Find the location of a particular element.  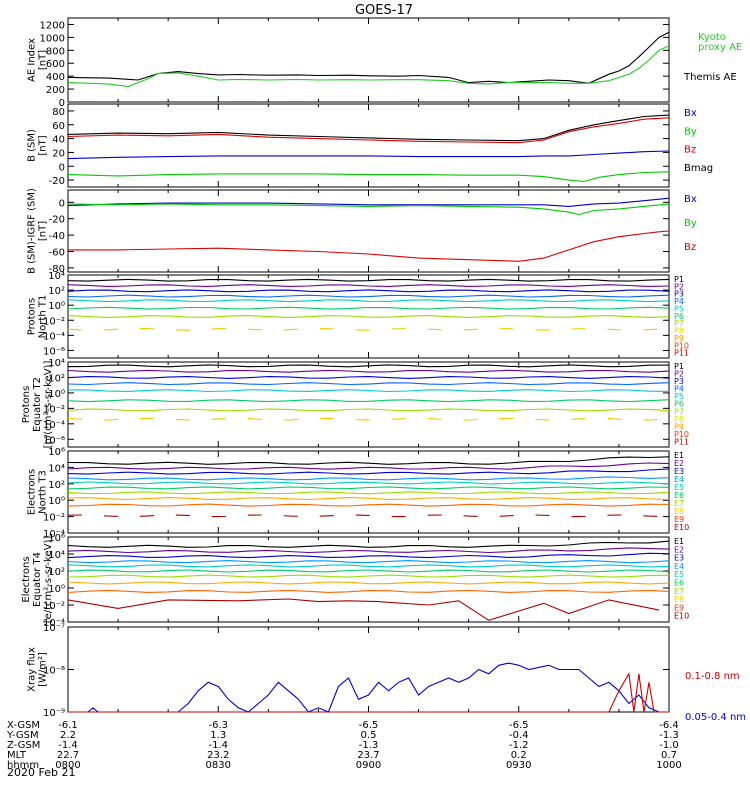

footer-cell: 22.7 is located at coordinates (68, 755).